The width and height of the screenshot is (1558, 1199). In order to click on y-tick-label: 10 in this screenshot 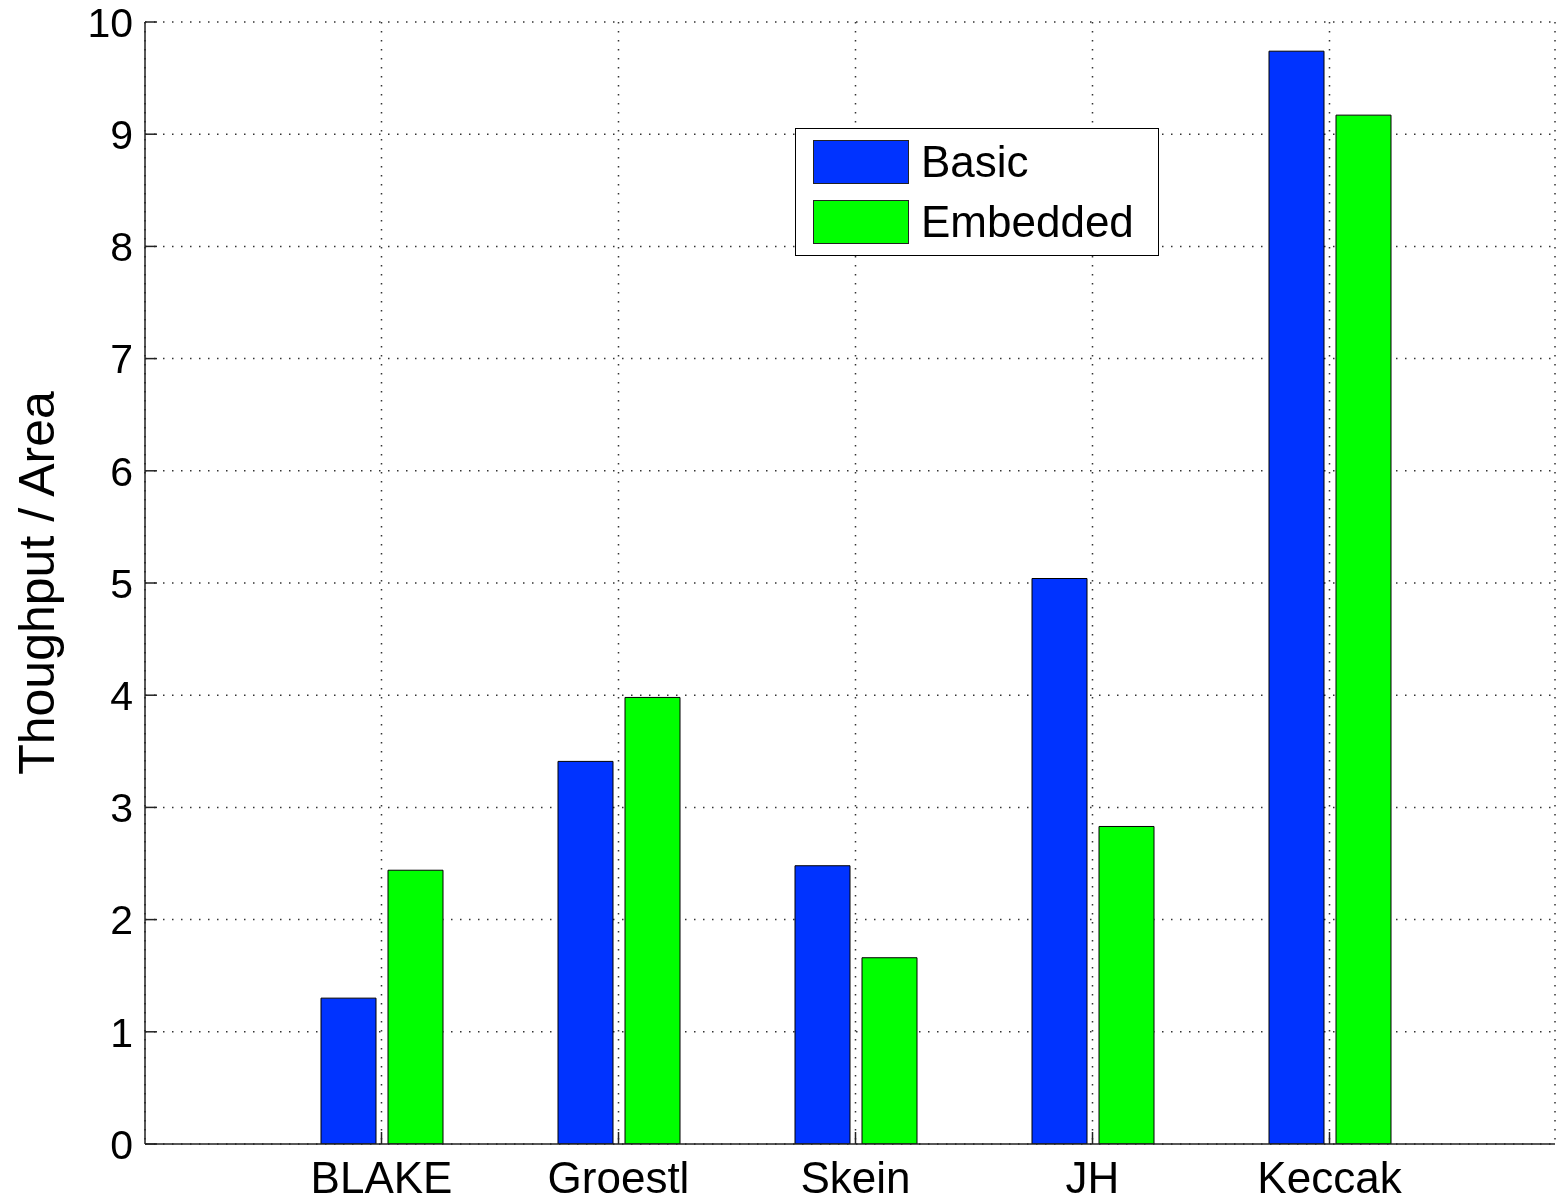, I will do `click(110, 23)`.